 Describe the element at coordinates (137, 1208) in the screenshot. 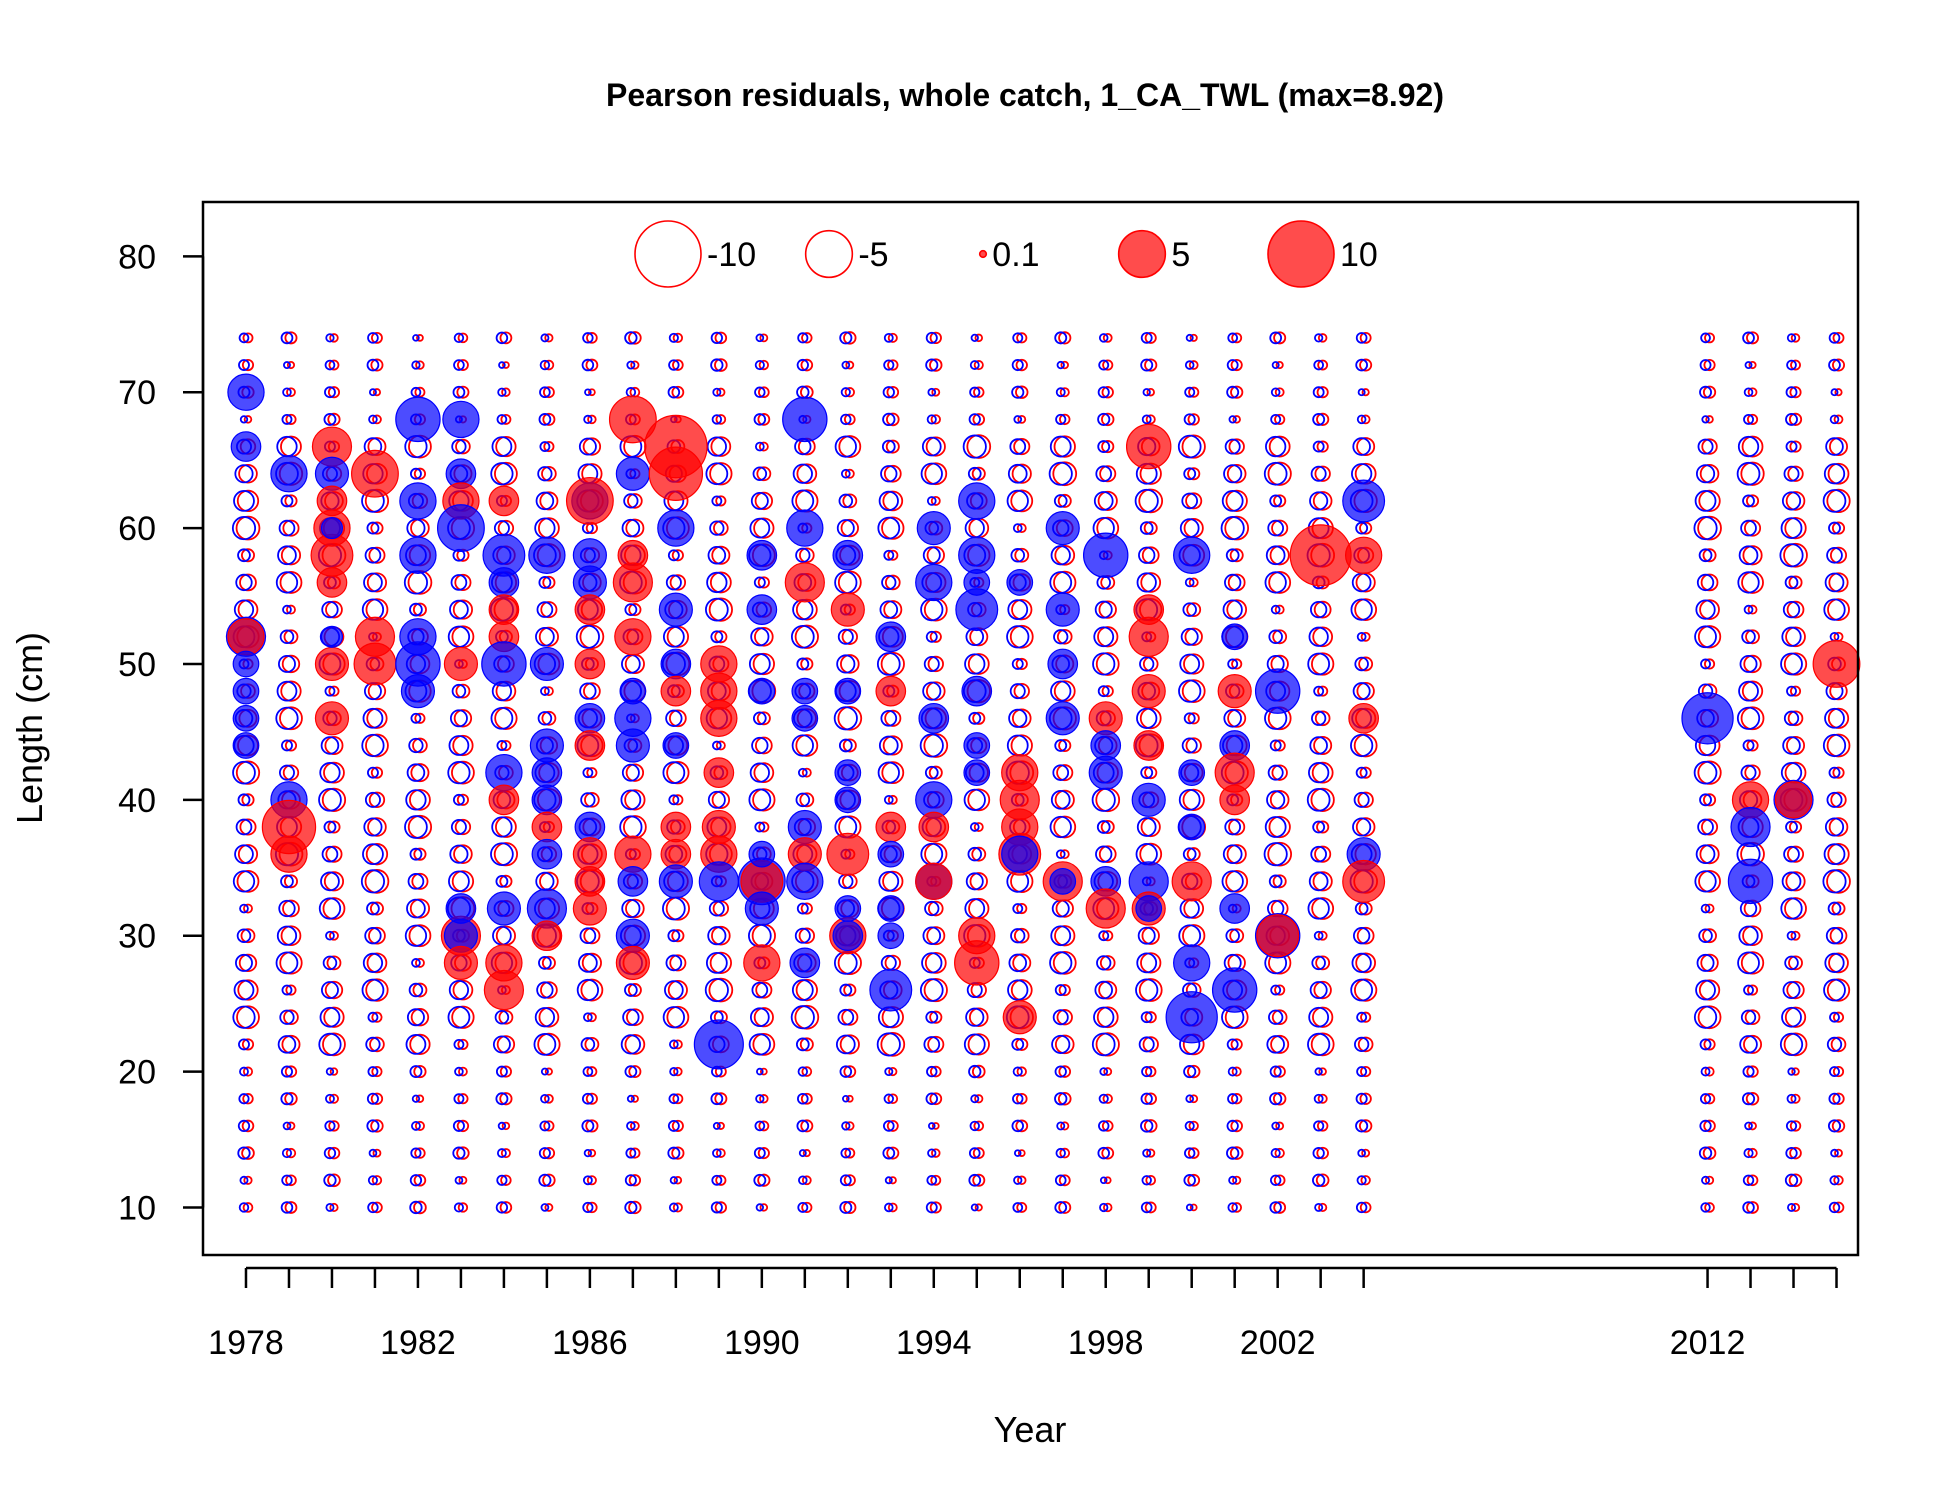

I see `y-tick-label: 10` at that location.